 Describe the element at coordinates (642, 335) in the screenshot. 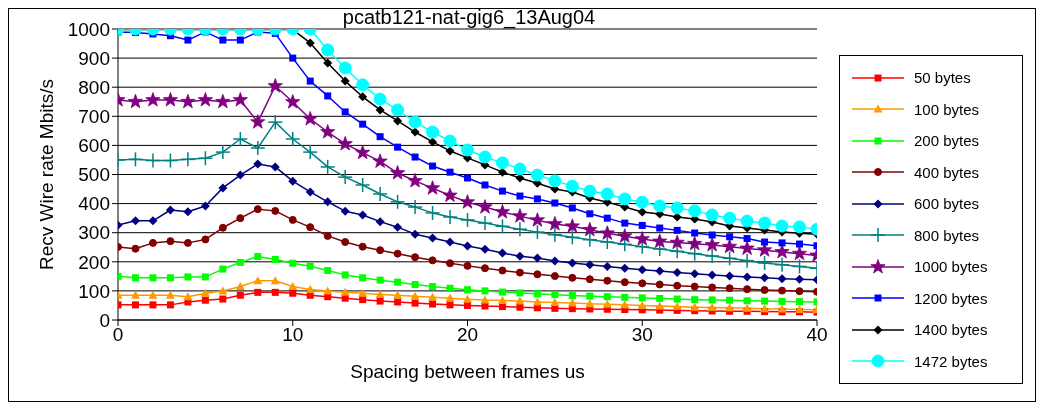

I see `x-tick-label: 30` at that location.